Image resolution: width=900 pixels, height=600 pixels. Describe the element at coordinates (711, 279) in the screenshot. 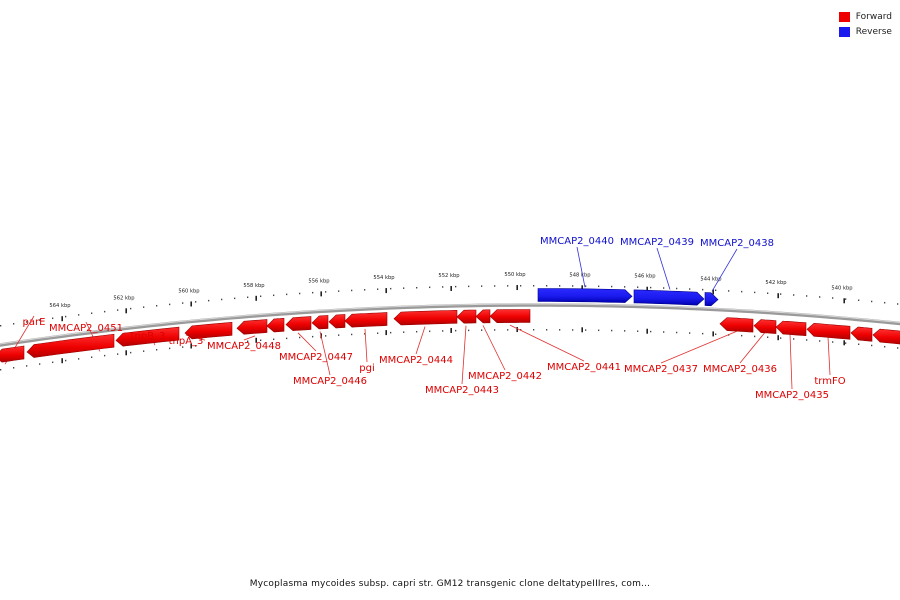

I see `ruler-label: 544 kbp` at that location.